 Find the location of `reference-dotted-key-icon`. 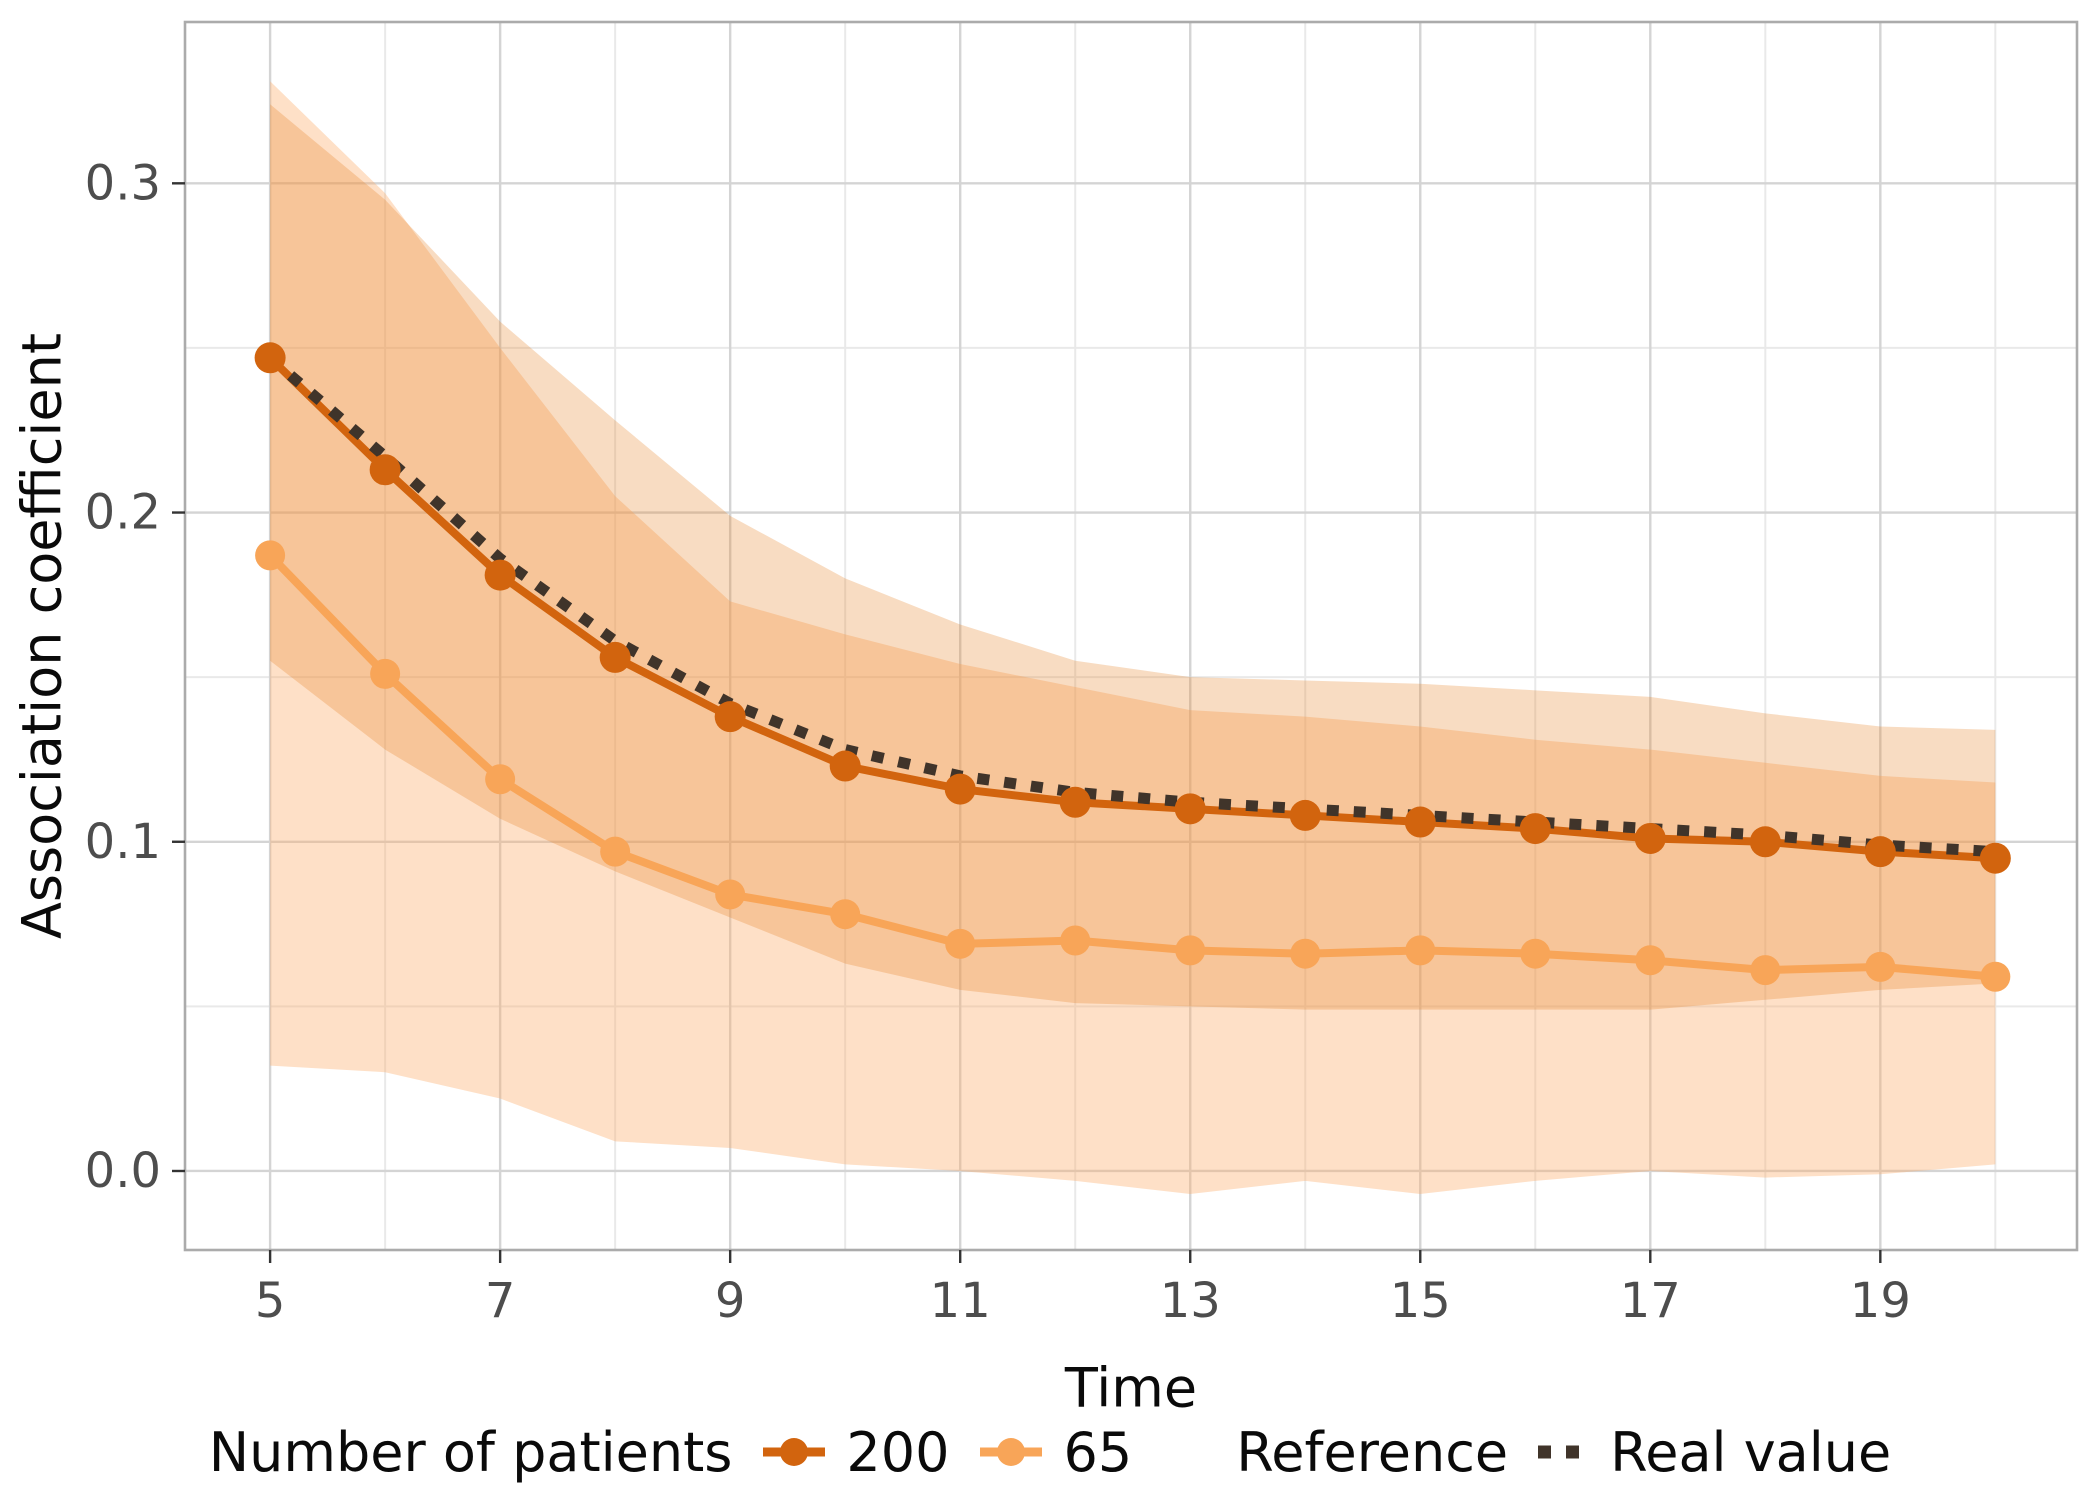

reference-dotted-key-icon is located at coordinates (1565, 1452).